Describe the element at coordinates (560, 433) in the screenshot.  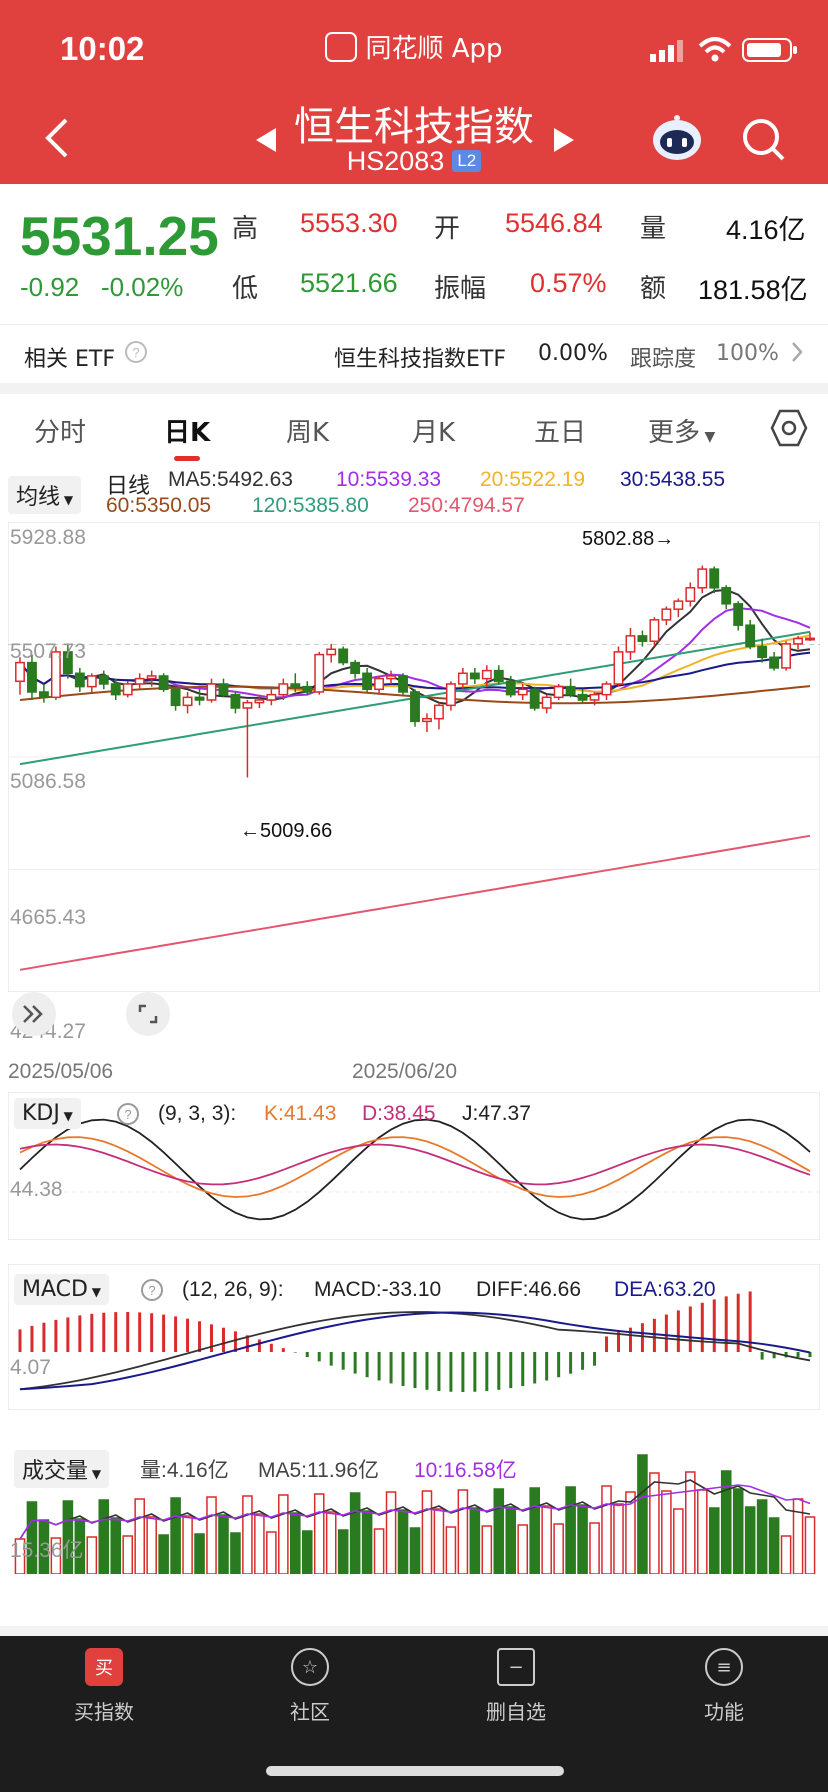
I see `tab-five-day: 五日` at that location.